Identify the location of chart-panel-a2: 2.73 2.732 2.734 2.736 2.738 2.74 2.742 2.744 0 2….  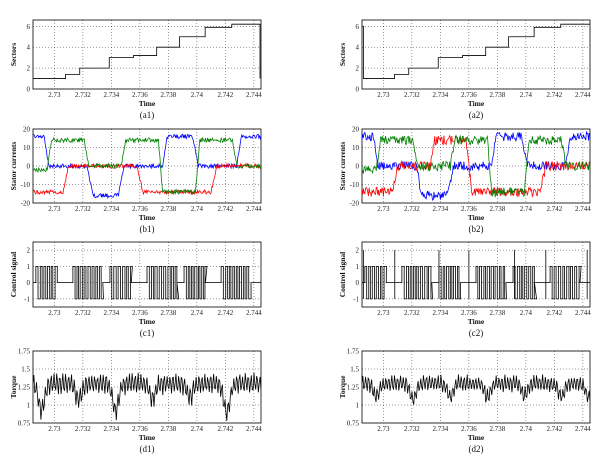
(464, 69).